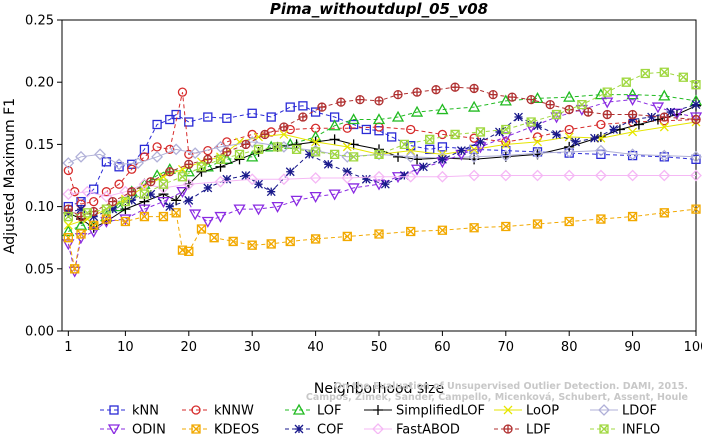 Image resolution: width=702 pixels, height=434 pixels. Describe the element at coordinates (39, 83) in the screenshot. I see `y-tick-label: 0.20` at that location.